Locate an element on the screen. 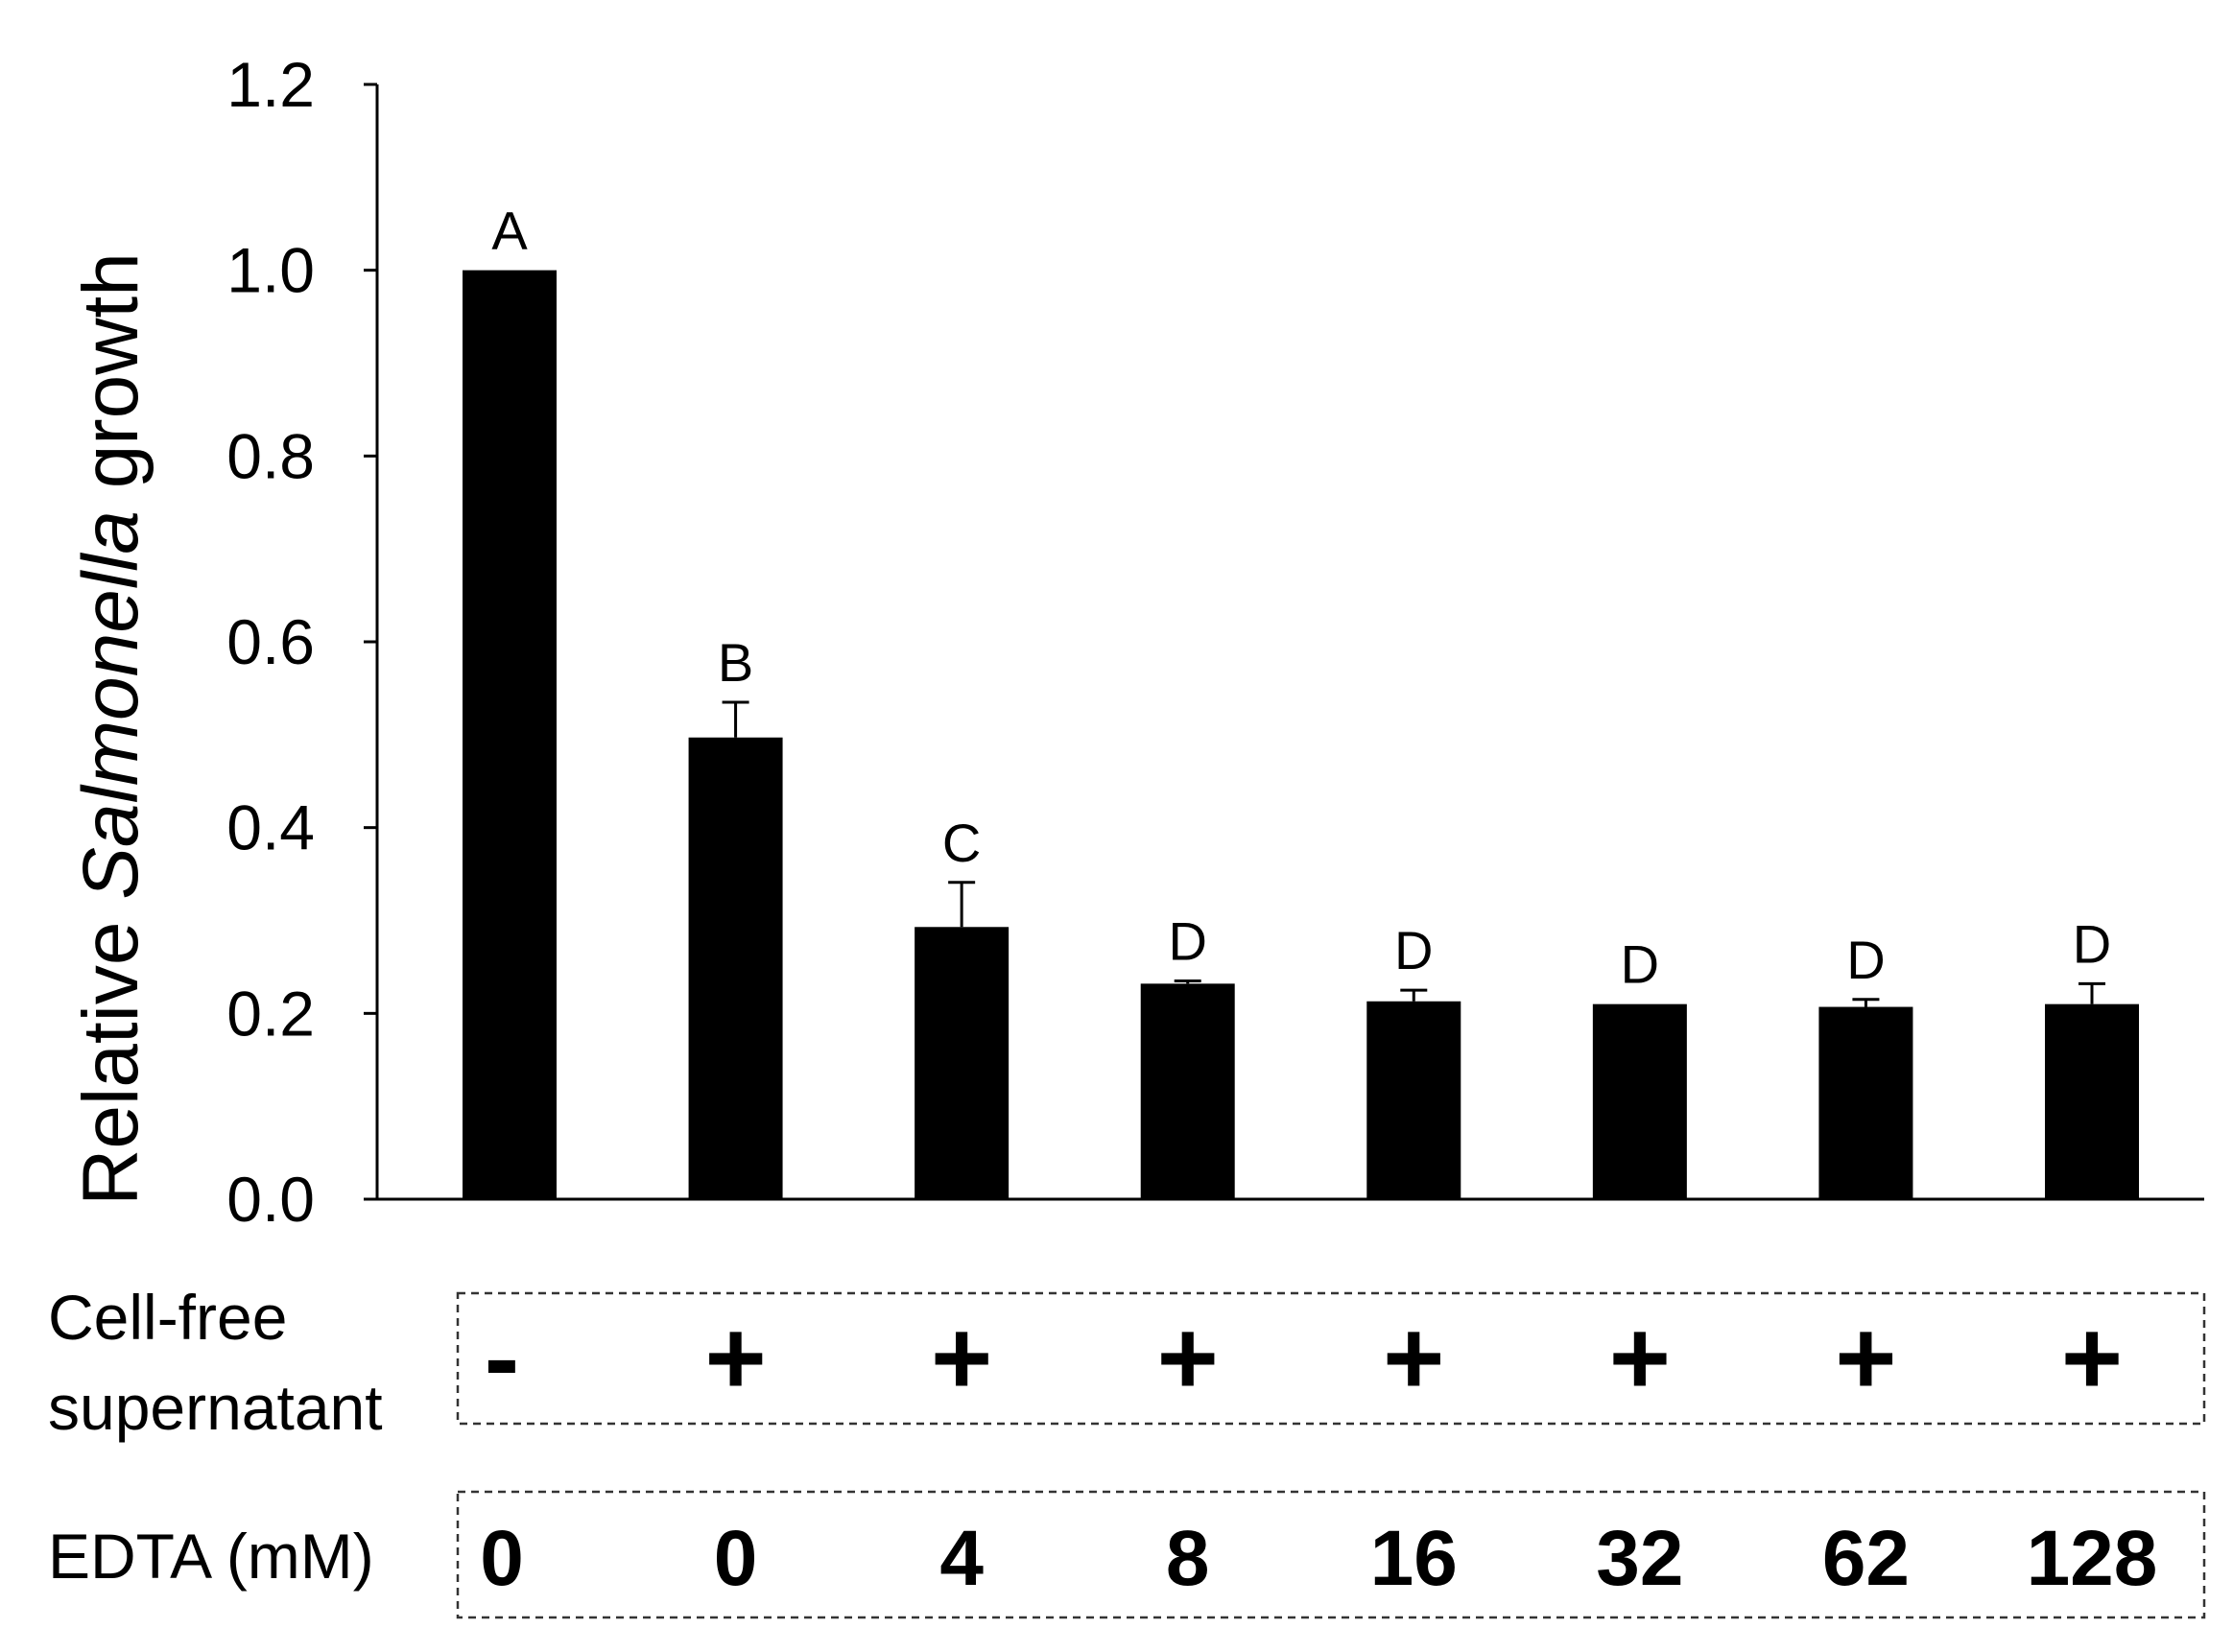 The width and height of the screenshot is (2233, 1652). significance-letter: B is located at coordinates (735, 662).